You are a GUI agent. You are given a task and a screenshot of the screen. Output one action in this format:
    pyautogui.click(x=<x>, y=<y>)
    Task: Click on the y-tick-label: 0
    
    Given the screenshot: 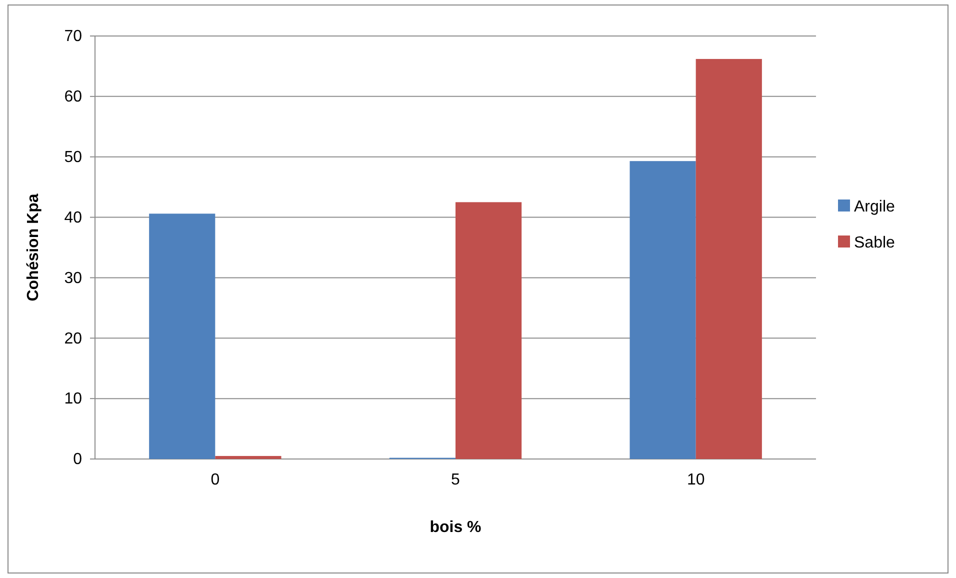 What is the action you would take?
    pyautogui.click(x=77, y=459)
    